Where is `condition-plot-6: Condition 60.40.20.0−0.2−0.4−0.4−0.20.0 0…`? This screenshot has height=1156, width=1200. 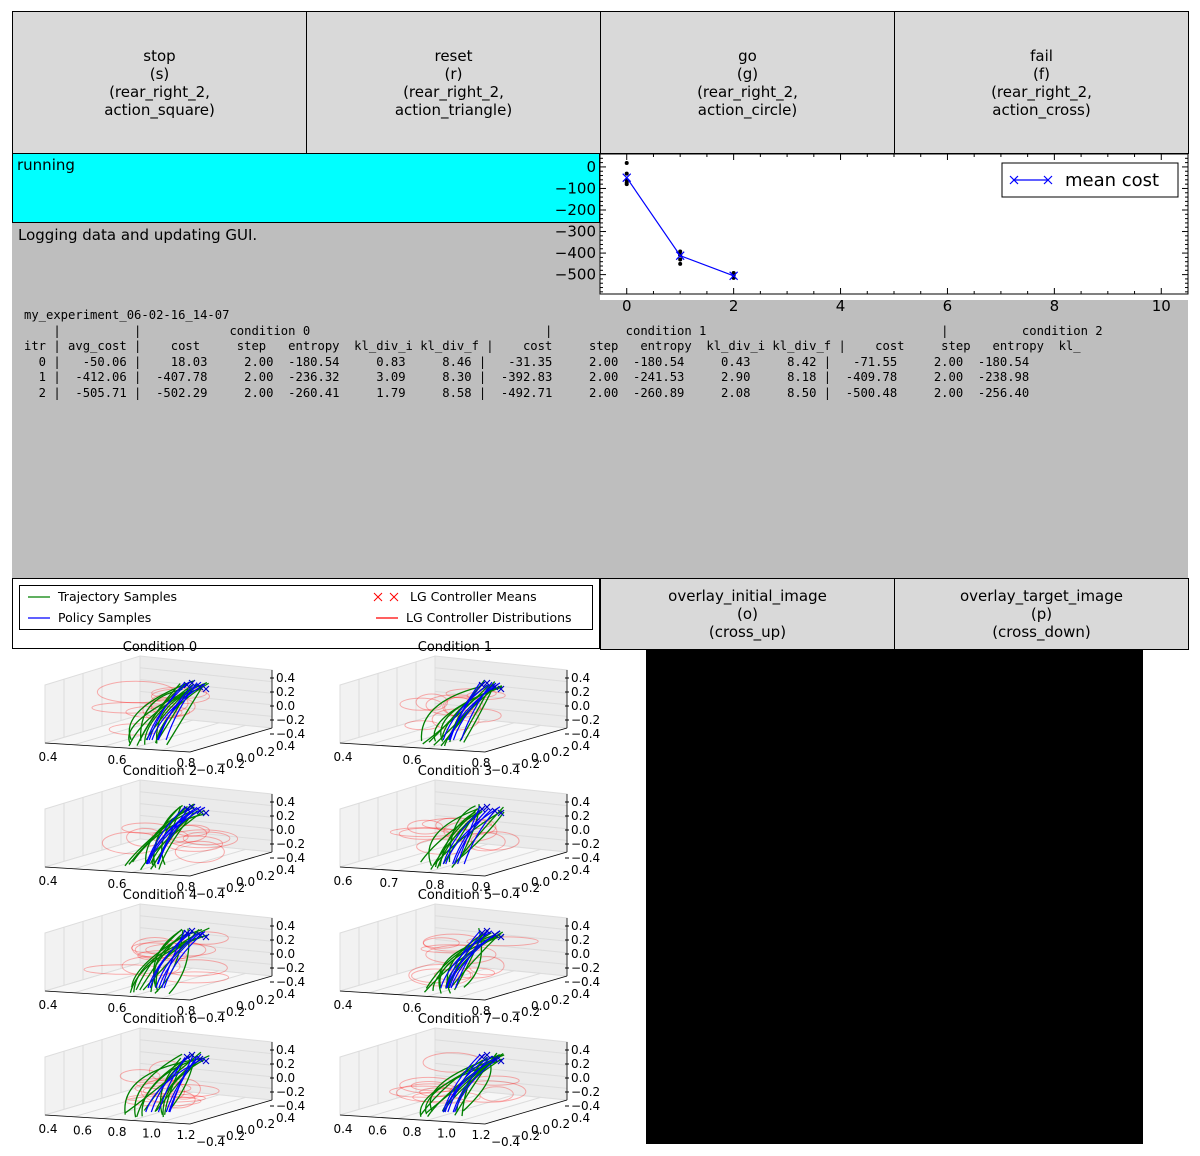
condition-plot-6: Condition 60.40.20.0−0.2−0.4−0.4−0.20.0 0… is located at coordinates (171, 1080).